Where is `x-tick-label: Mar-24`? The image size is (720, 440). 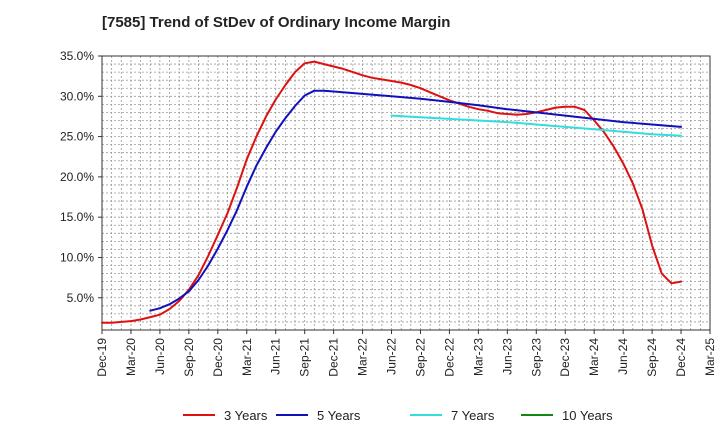
x-tick-label: Mar-24 is located at coordinates (594, 357).